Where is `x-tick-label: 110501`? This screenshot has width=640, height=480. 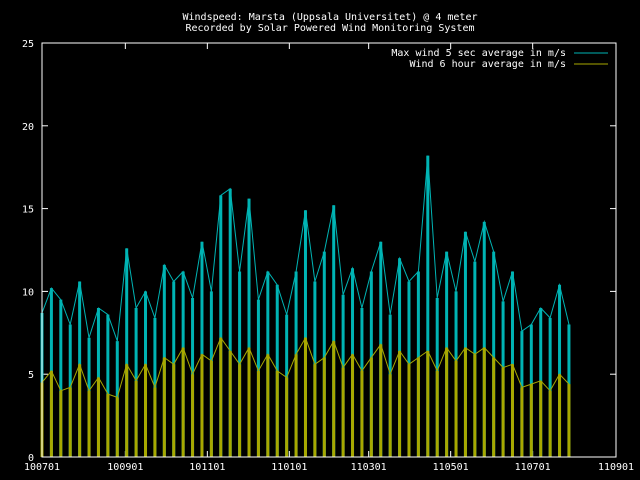 x-tick-label: 110501 is located at coordinates (451, 467).